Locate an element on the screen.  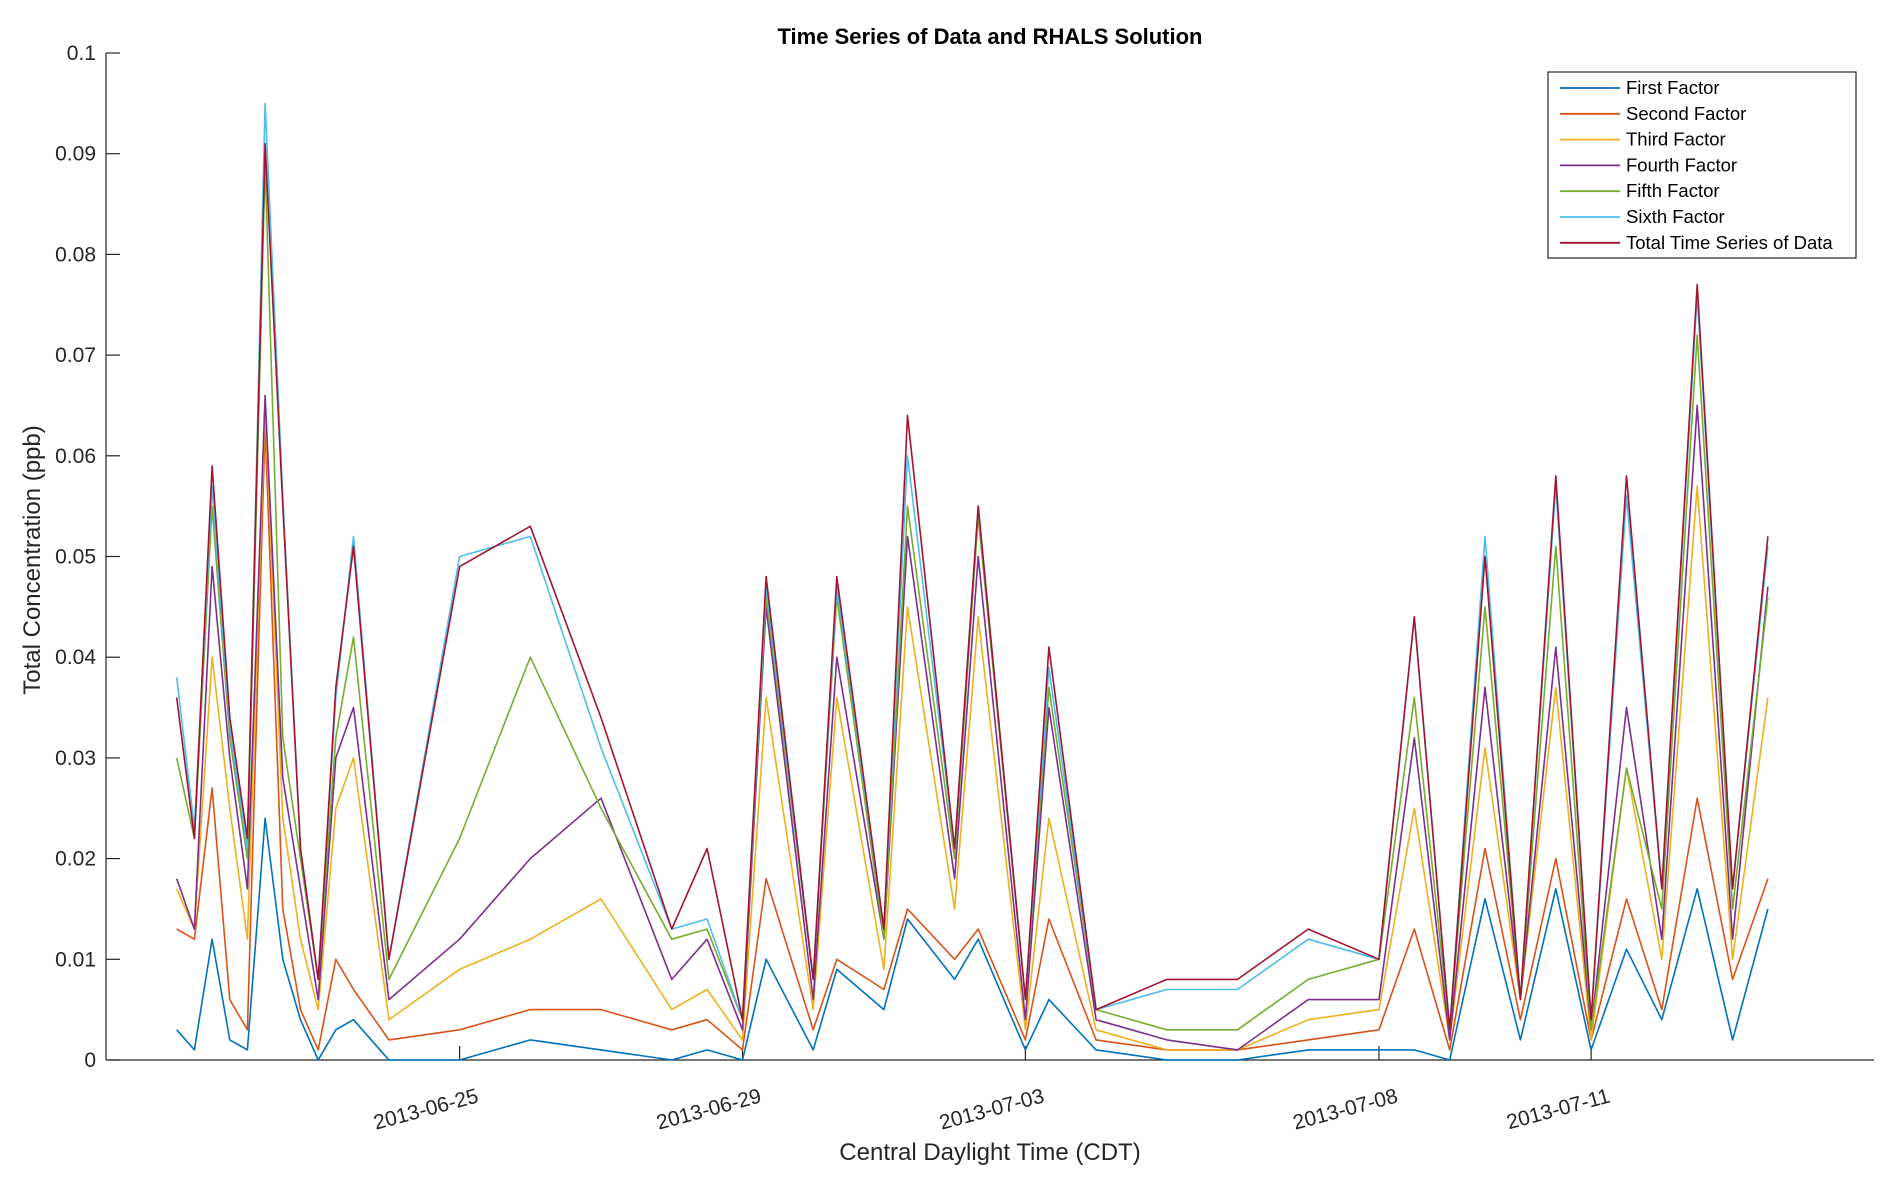
y-tick-label: 0.01 is located at coordinates (75, 959).